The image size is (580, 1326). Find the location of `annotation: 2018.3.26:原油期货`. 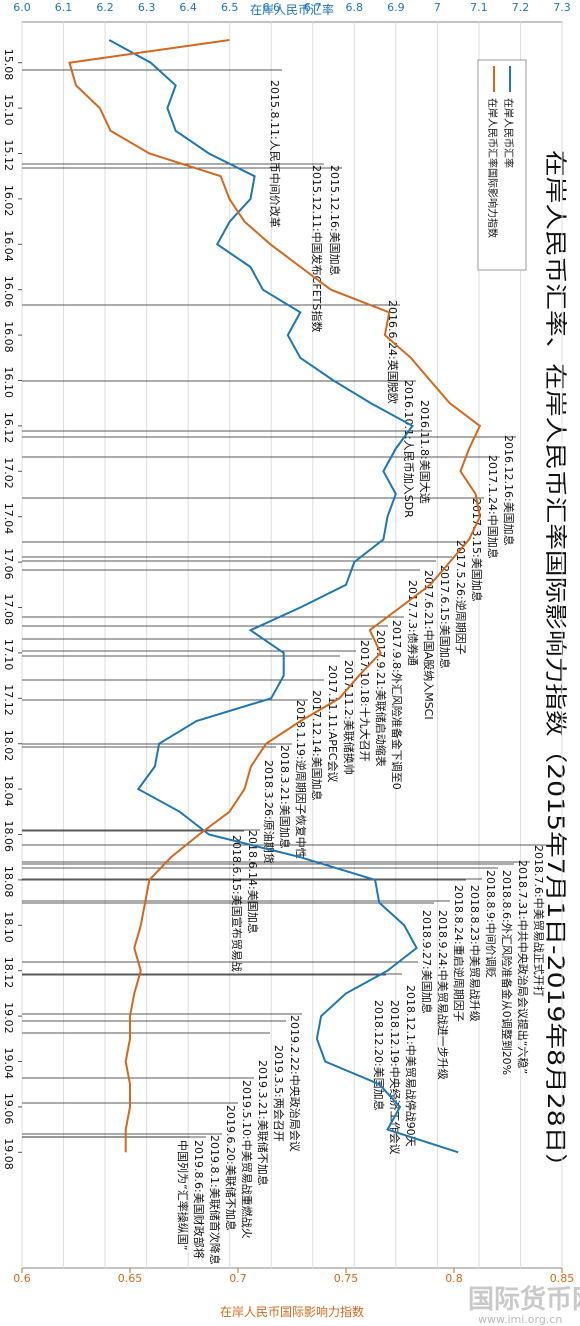

annotation: 2018.3.26:原油期货 is located at coordinates (269, 812).